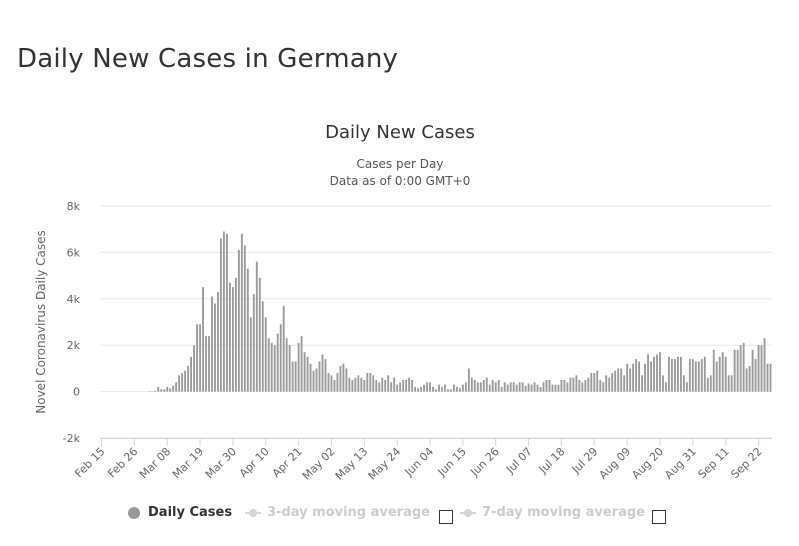 Image resolution: width=799 pixels, height=546 pixels. Describe the element at coordinates (659, 517) in the screenshot. I see `checkbox-7-day-average` at that location.